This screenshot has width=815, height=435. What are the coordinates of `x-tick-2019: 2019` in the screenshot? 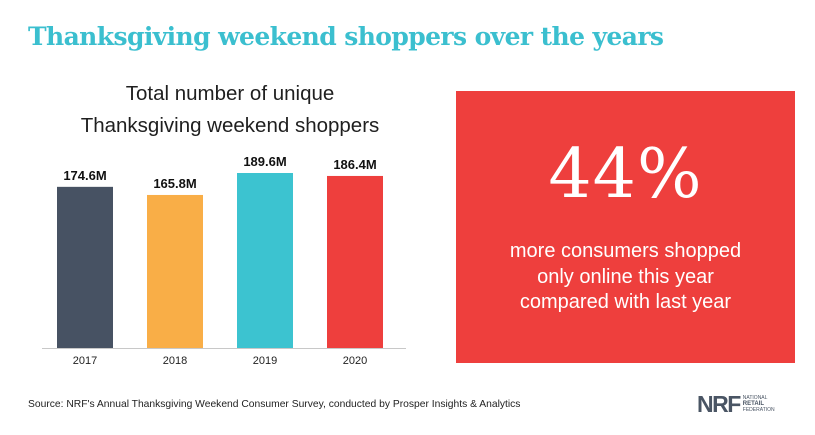 It's located at (265, 361).